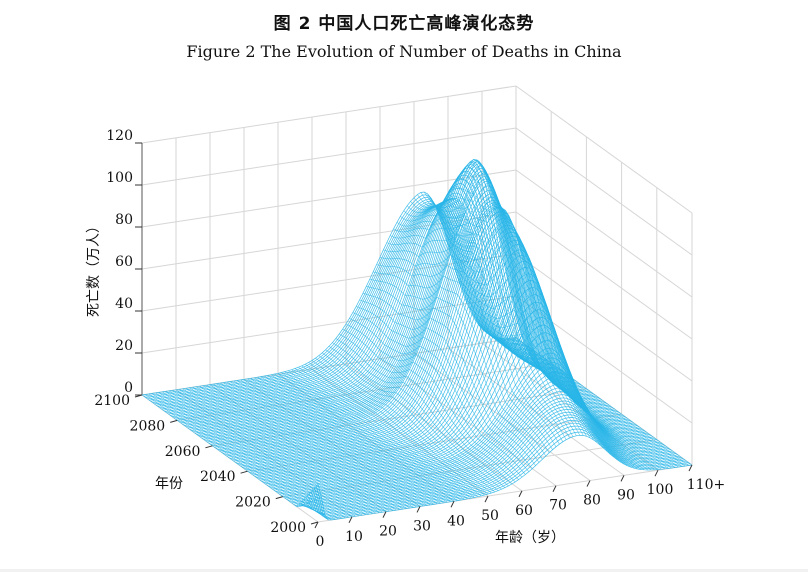 This screenshot has height=572, width=808. I want to click on z-tick-label: 120, so click(119, 136).